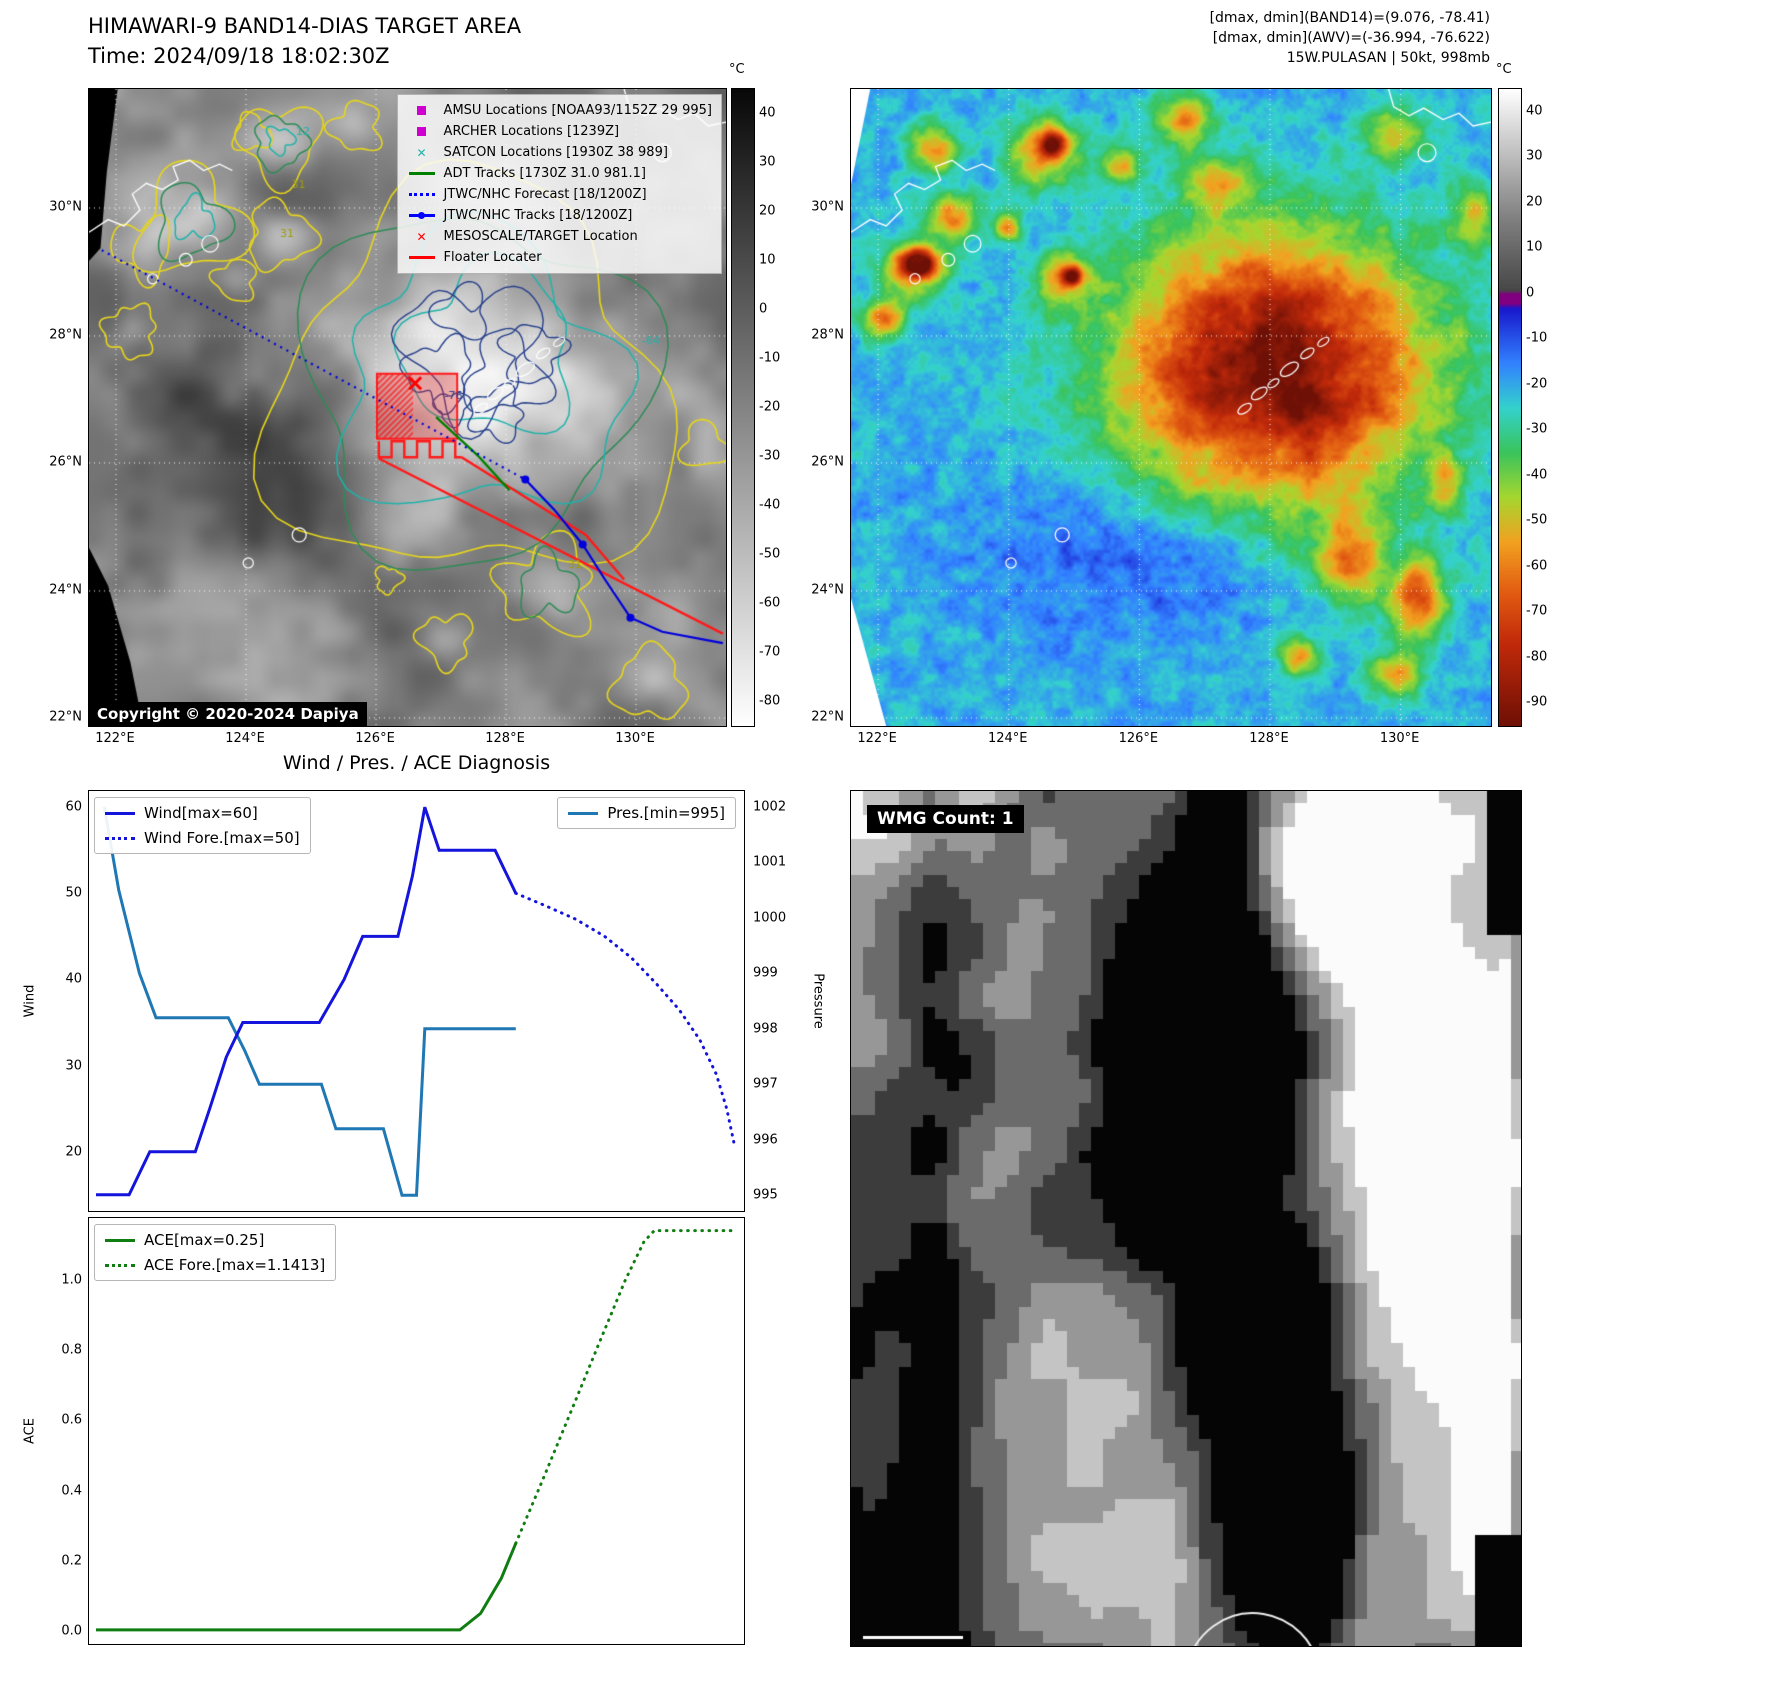  Describe the element at coordinates (120, 838) in the screenshot. I see `wind-forecast-line-sample` at that location.